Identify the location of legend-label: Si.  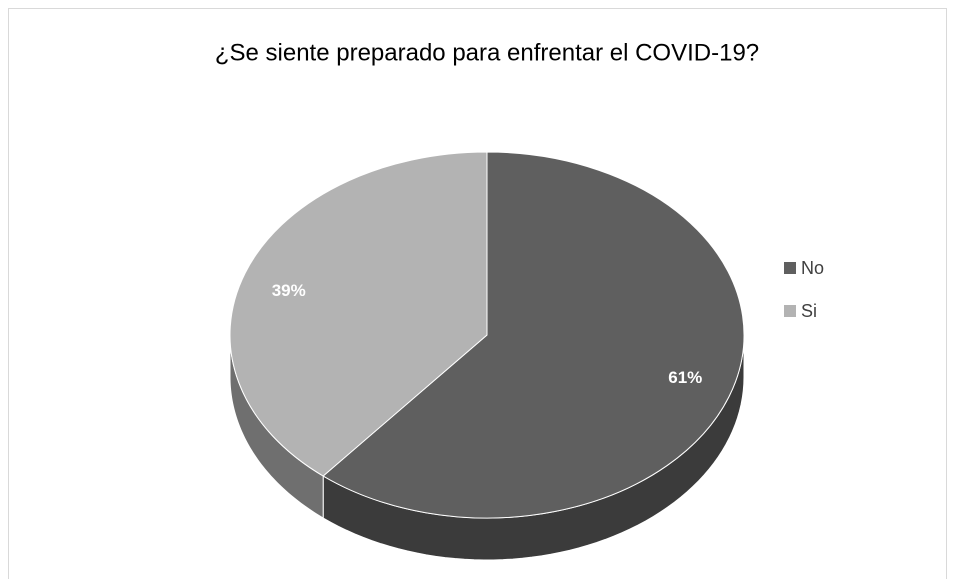
(809, 311).